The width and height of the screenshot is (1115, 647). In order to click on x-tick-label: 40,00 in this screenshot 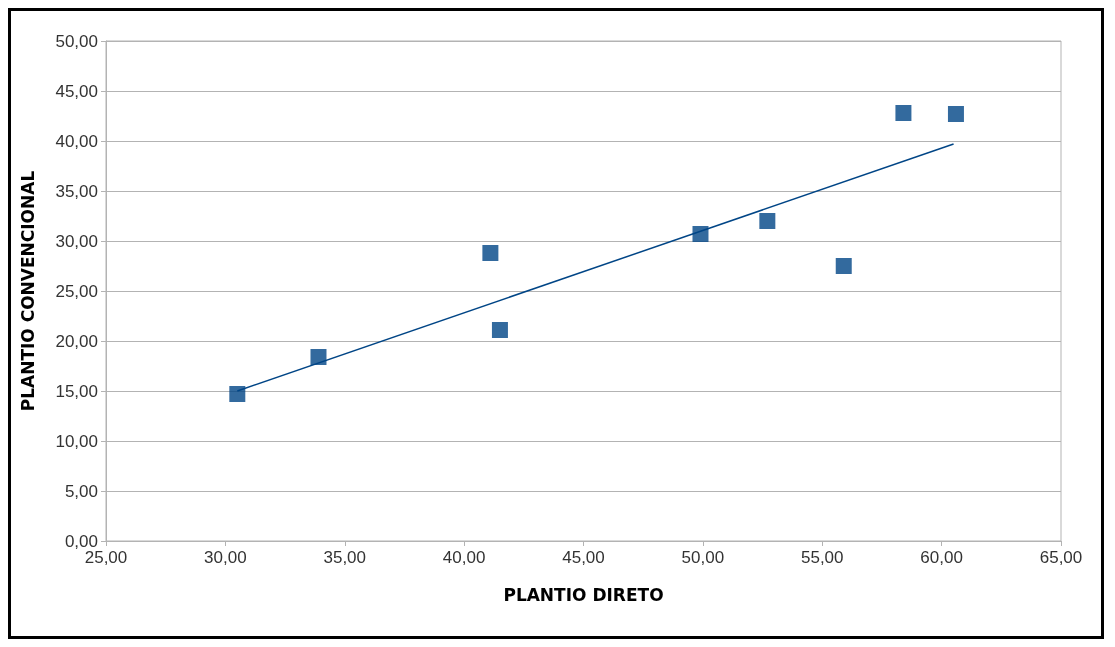, I will do `click(464, 557)`.